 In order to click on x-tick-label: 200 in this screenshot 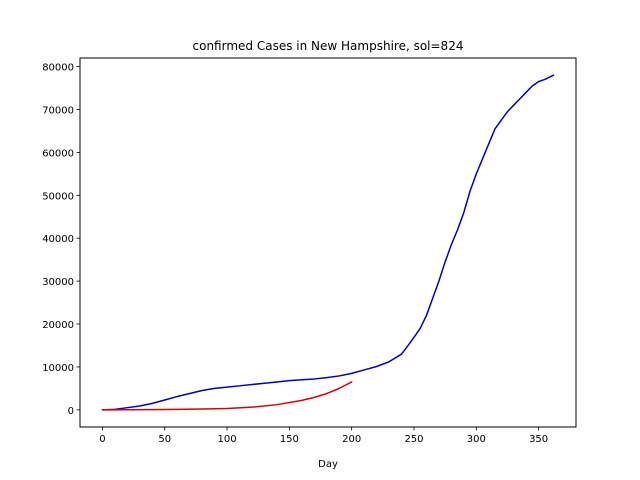, I will do `click(351, 439)`.